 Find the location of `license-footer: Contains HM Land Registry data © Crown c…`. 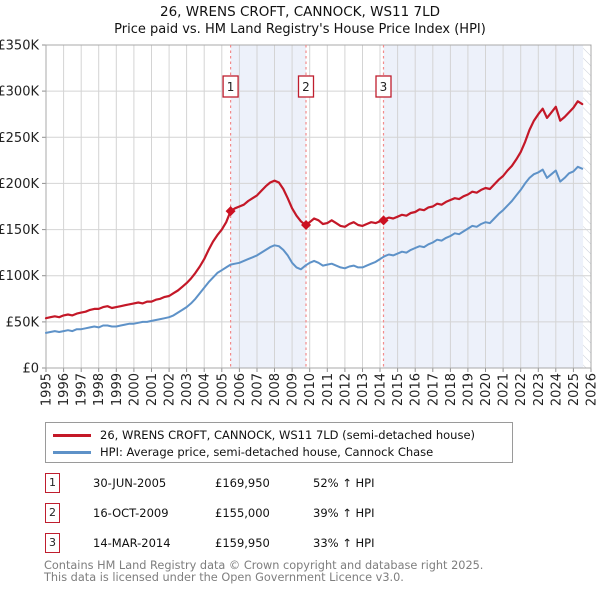

license-footer: Contains HM Land Registry data © Crown c… is located at coordinates (263, 571).